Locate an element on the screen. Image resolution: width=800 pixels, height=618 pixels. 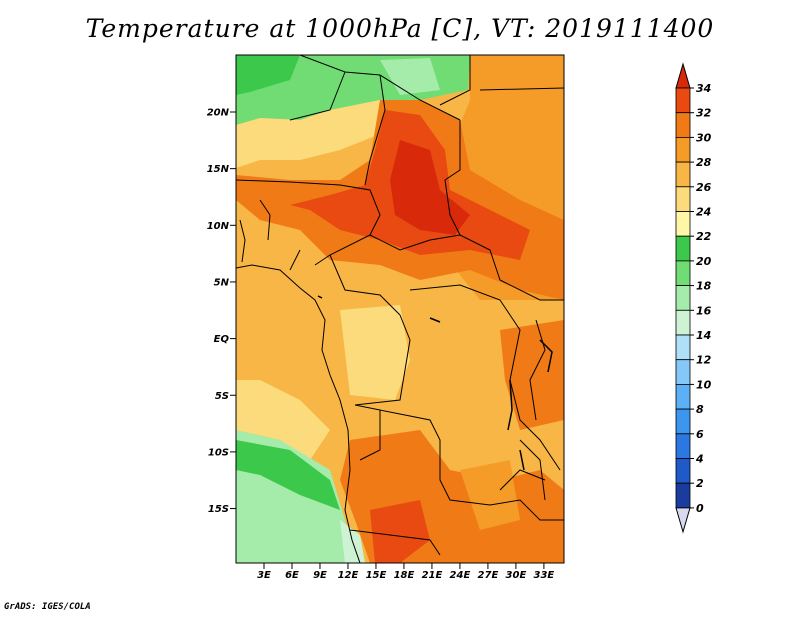
colorbar-label: 30 is located at coordinates (704, 137).